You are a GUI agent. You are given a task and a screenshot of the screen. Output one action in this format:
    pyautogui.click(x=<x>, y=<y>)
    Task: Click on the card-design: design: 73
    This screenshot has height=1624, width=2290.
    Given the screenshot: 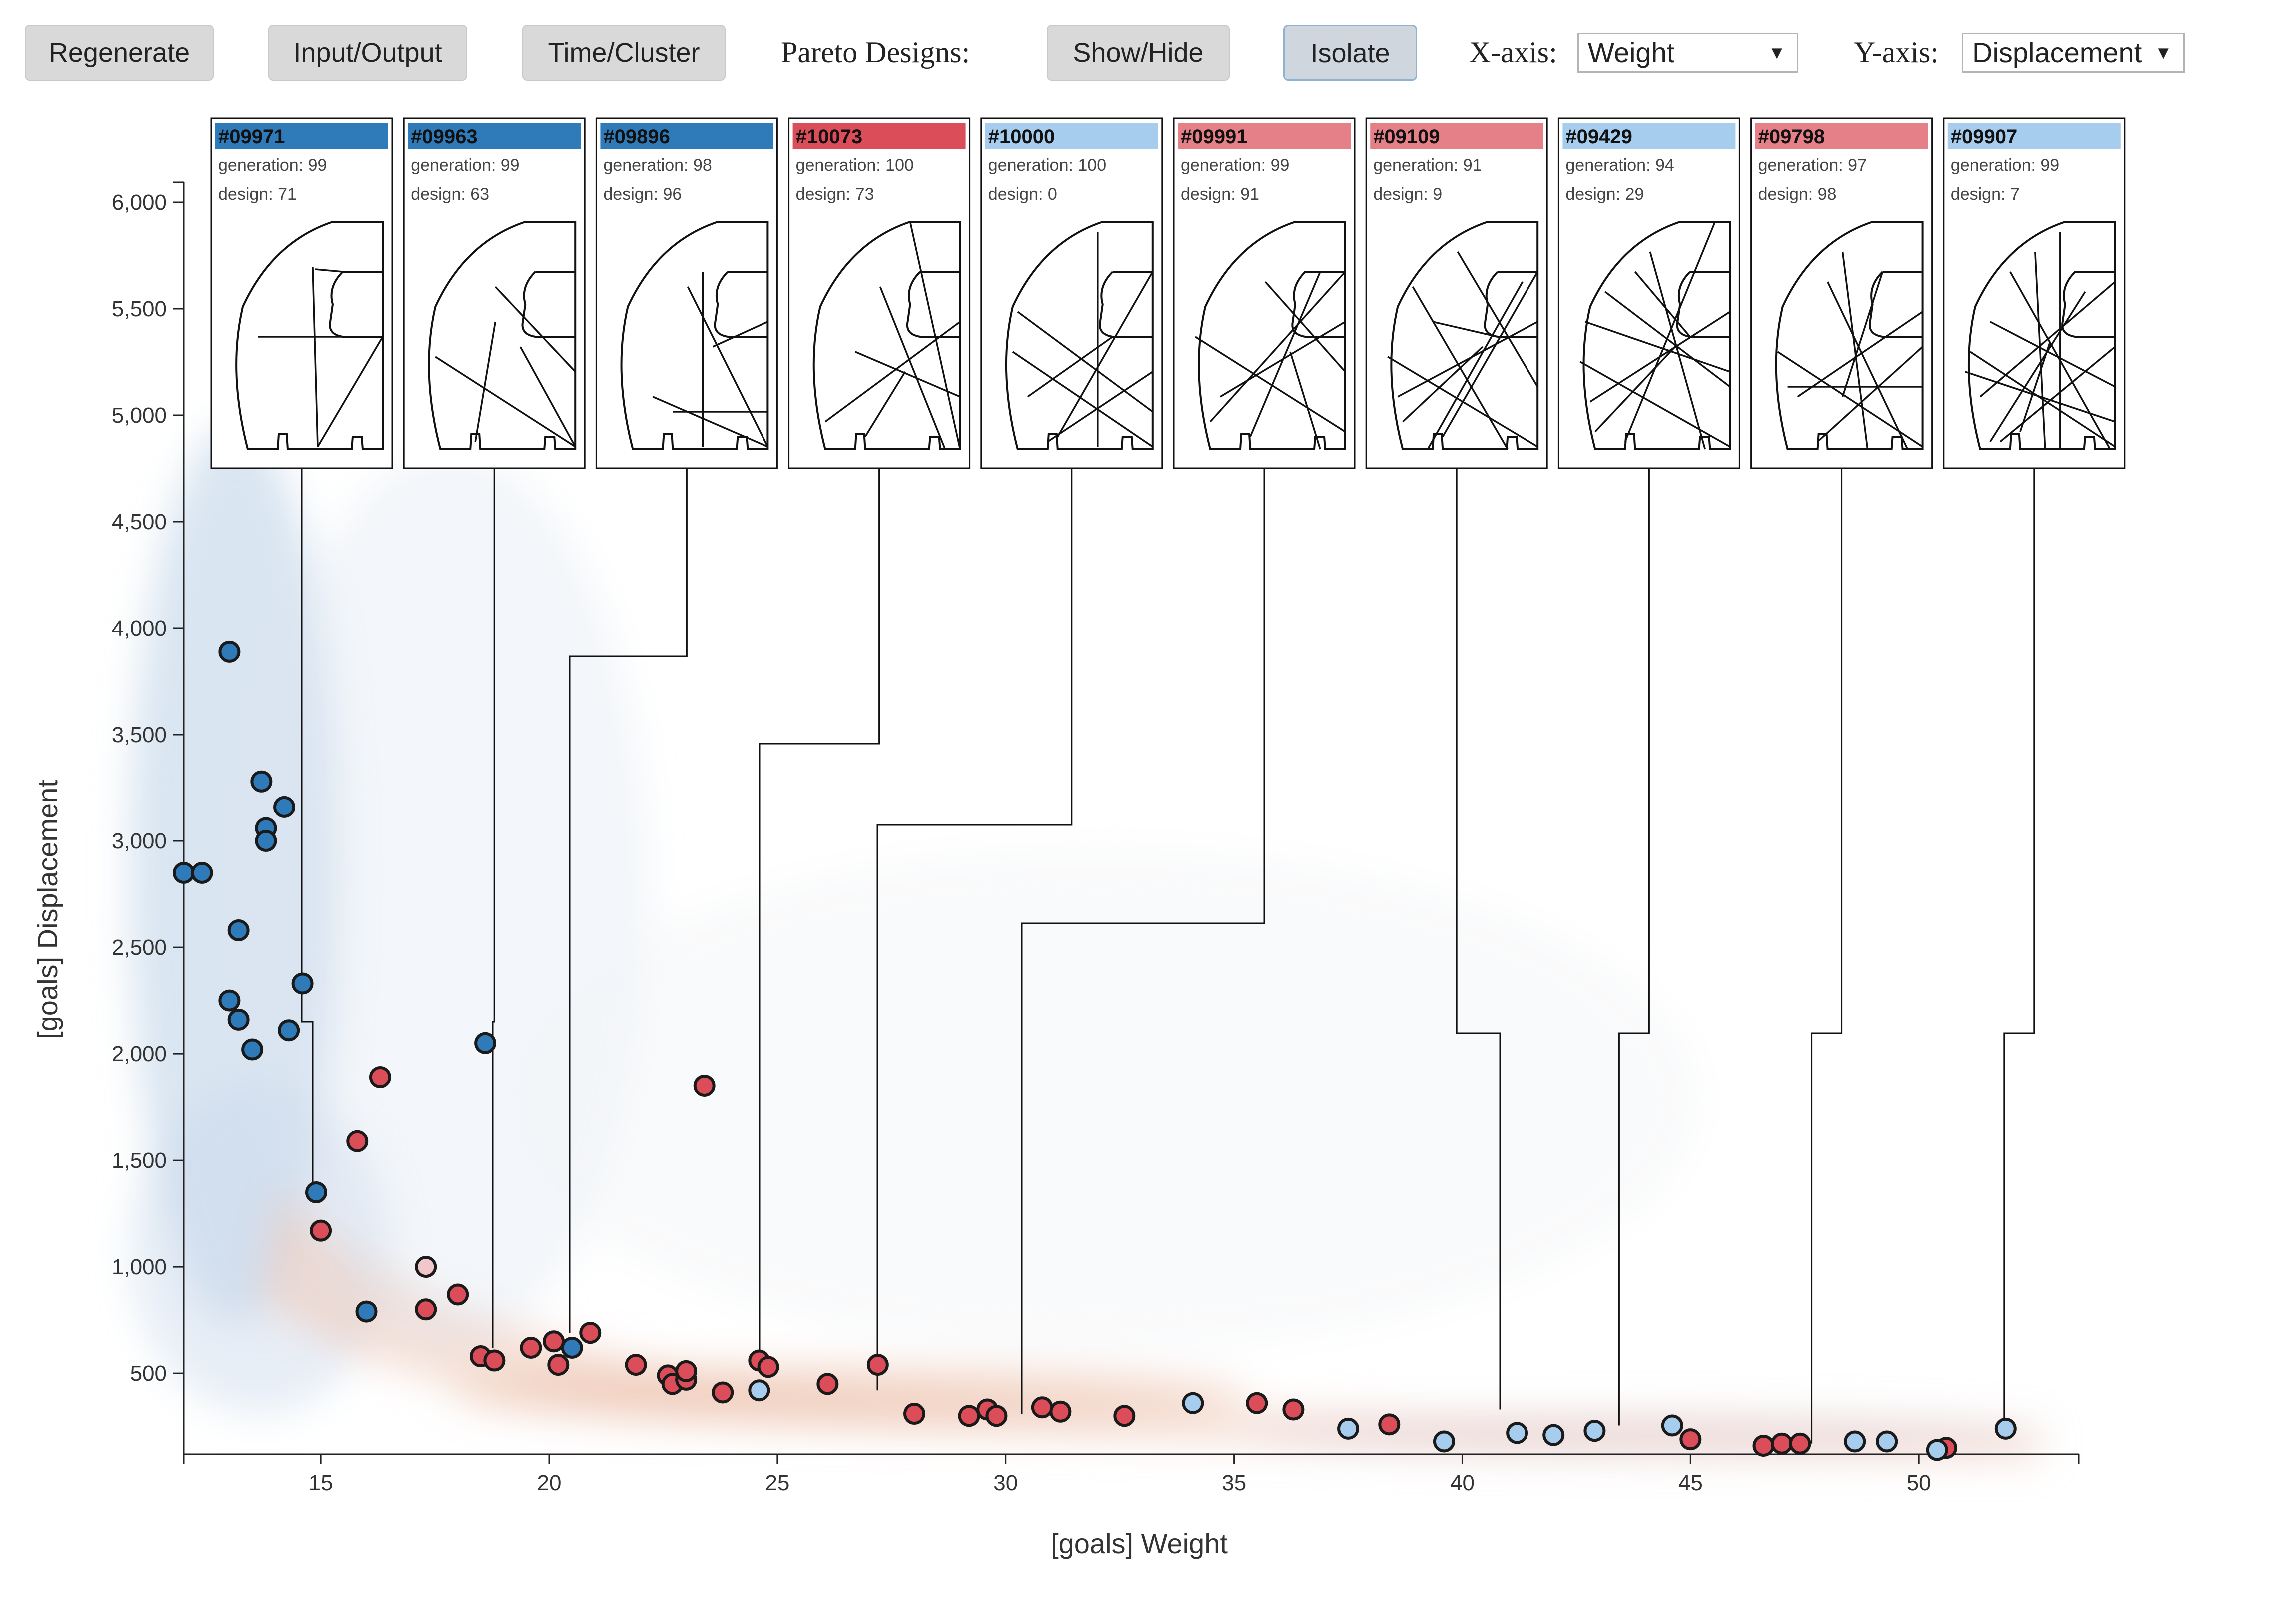 What is the action you would take?
    pyautogui.click(x=835, y=194)
    